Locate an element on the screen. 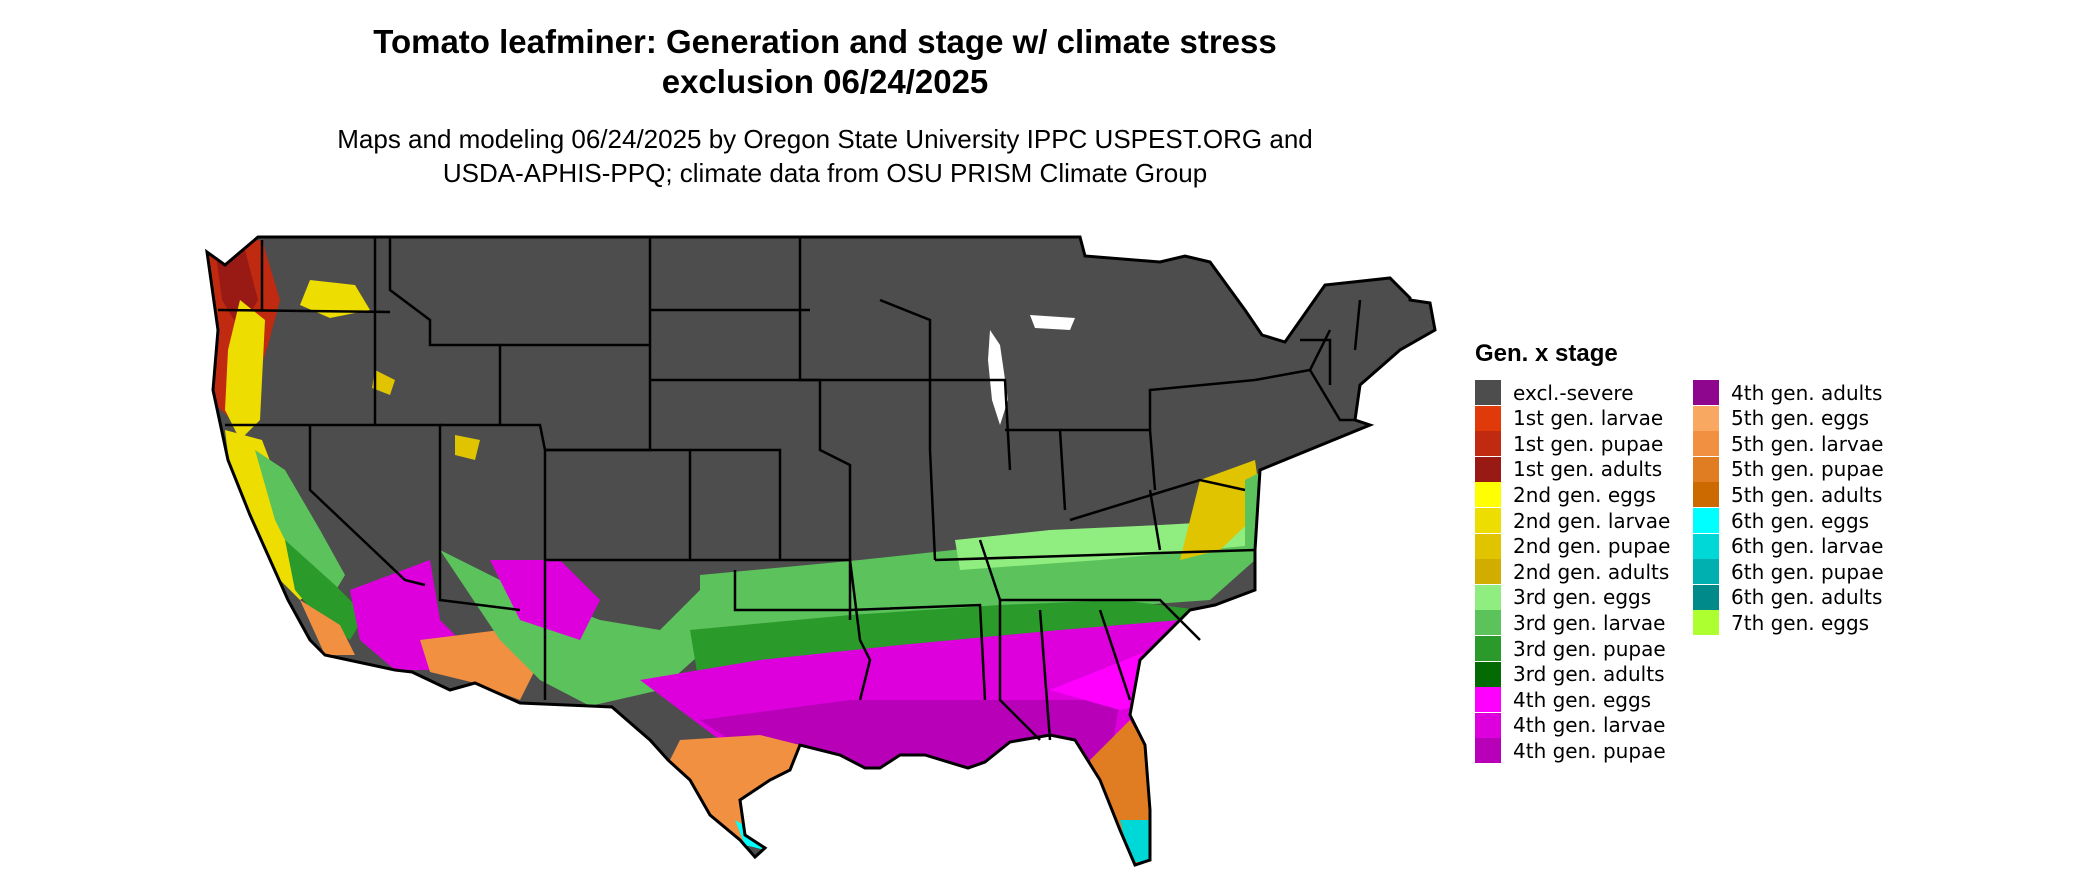  legend-item: 6th gen. eggs is located at coordinates (1781, 520).